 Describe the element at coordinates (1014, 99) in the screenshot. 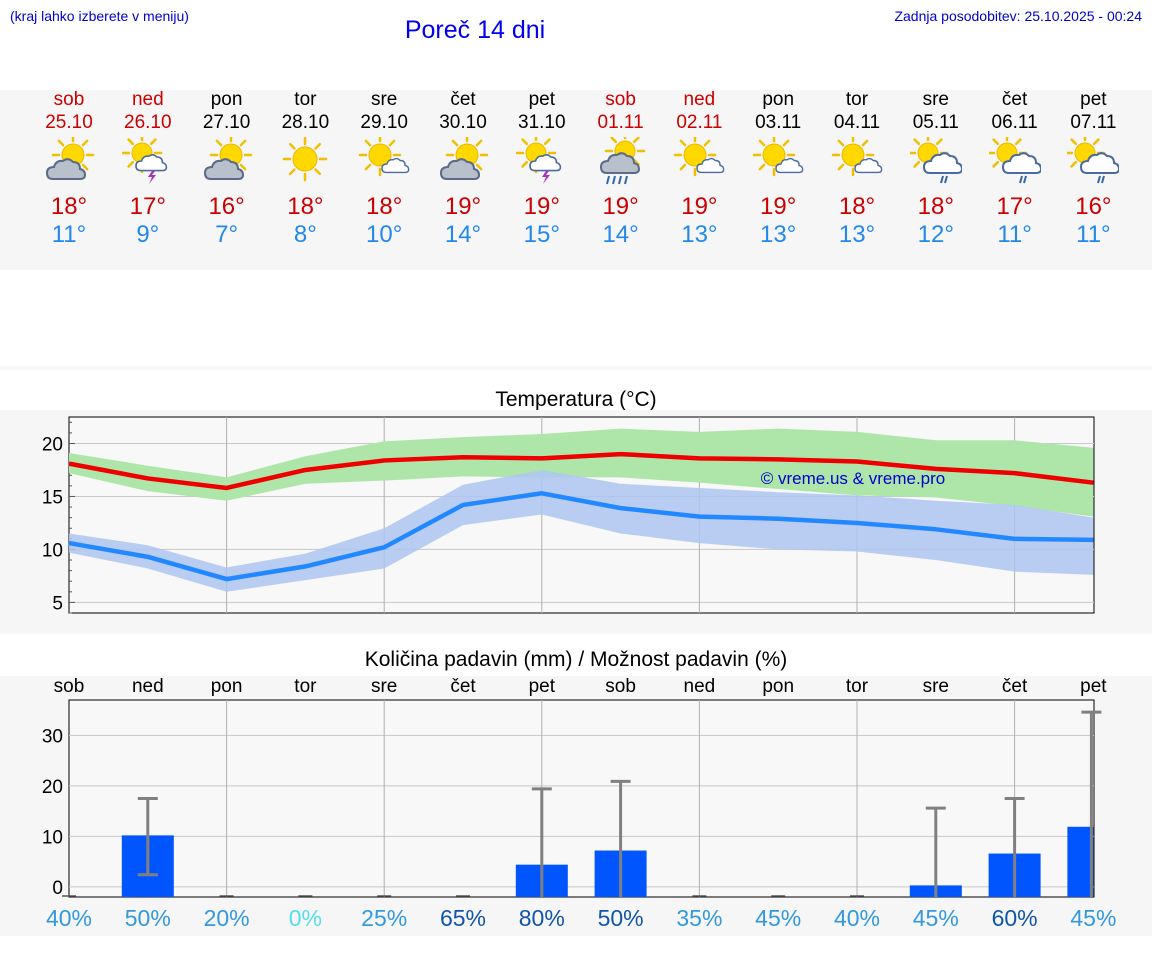

I see `day-name: čet` at that location.